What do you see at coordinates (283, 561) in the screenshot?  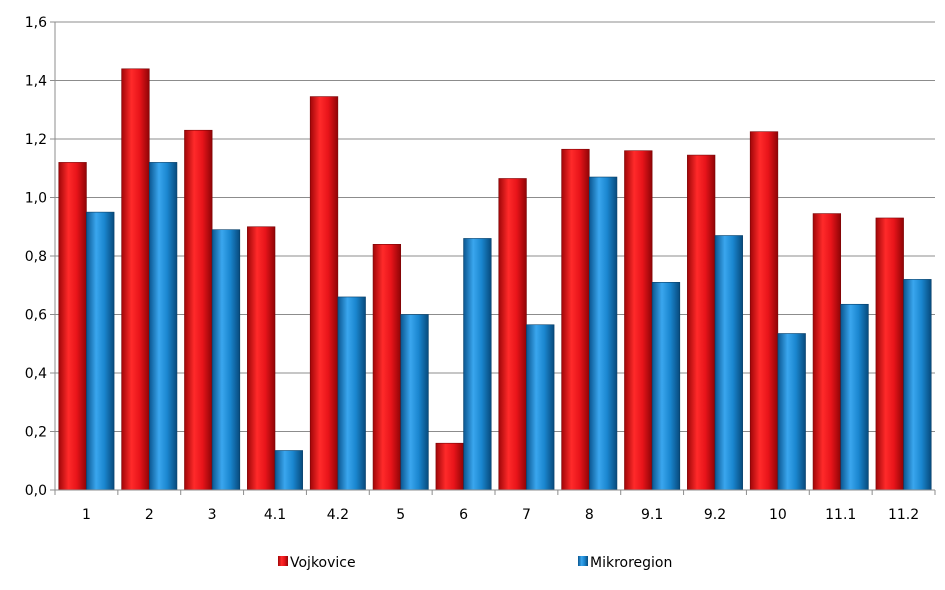 I see `legend-swatch-vojkovice` at bounding box center [283, 561].